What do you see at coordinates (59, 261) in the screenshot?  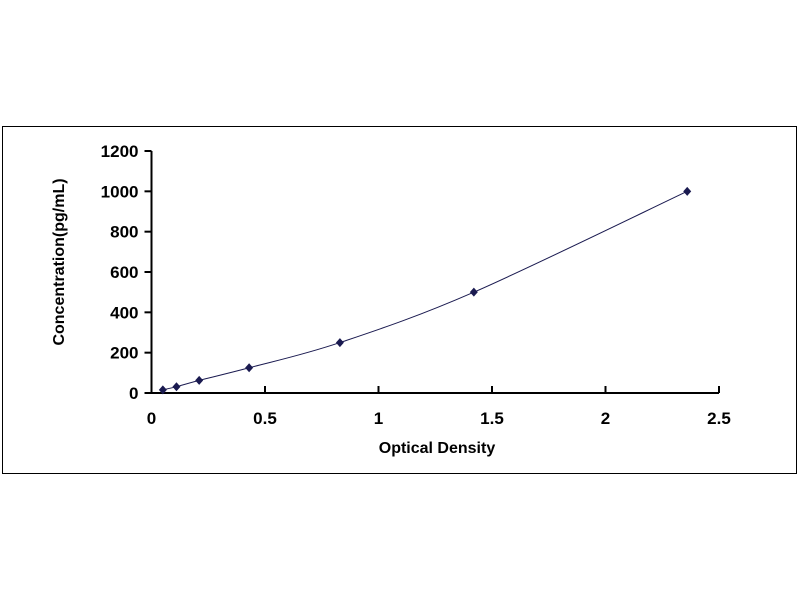 I see `y-axis-label: Concentration(pg/mL)` at bounding box center [59, 261].